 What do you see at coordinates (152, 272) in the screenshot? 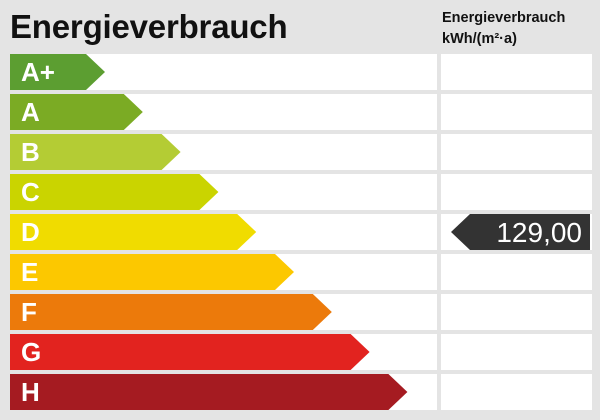
I see `class-arrow-e` at bounding box center [152, 272].